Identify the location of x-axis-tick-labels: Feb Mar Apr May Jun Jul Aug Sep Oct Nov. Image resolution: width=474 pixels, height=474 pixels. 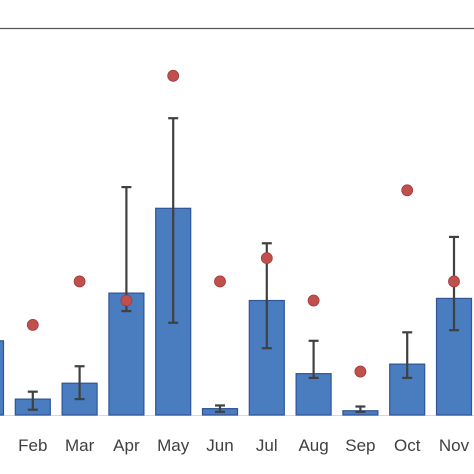
(243, 445).